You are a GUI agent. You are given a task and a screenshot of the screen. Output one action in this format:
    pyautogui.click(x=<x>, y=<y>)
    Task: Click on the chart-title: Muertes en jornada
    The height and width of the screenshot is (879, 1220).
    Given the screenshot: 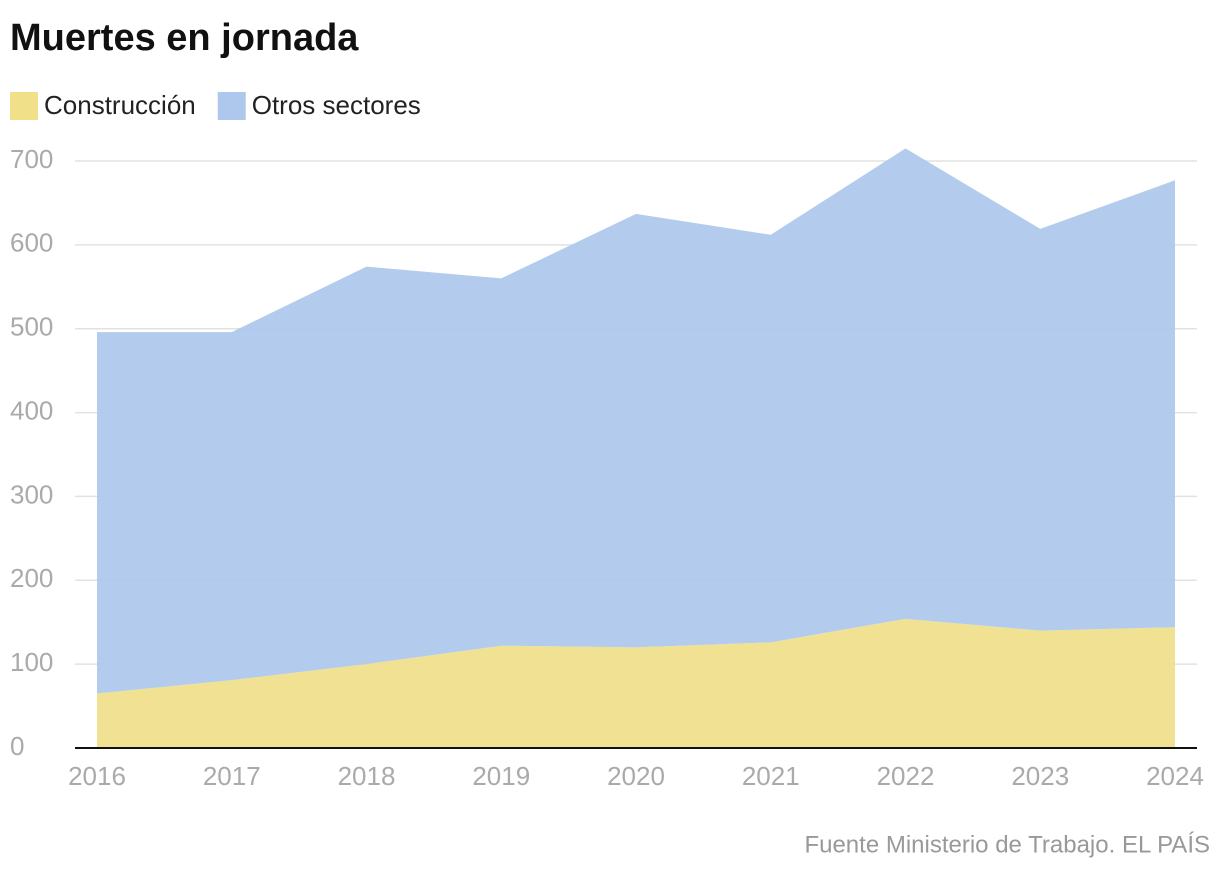 What is the action you would take?
    pyautogui.click(x=184, y=38)
    